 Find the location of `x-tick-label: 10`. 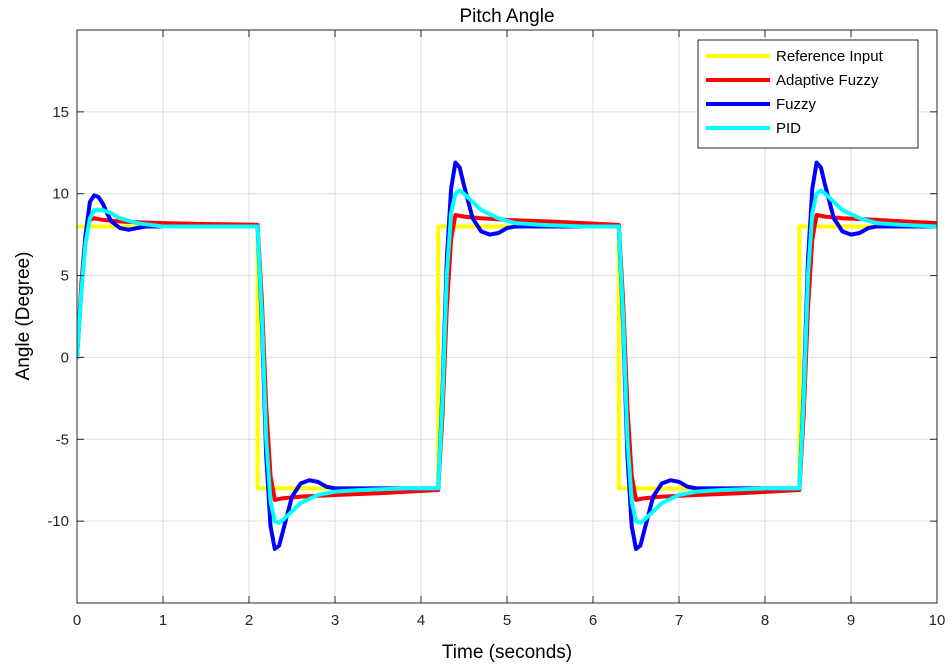

x-tick-label: 10 is located at coordinates (937, 620).